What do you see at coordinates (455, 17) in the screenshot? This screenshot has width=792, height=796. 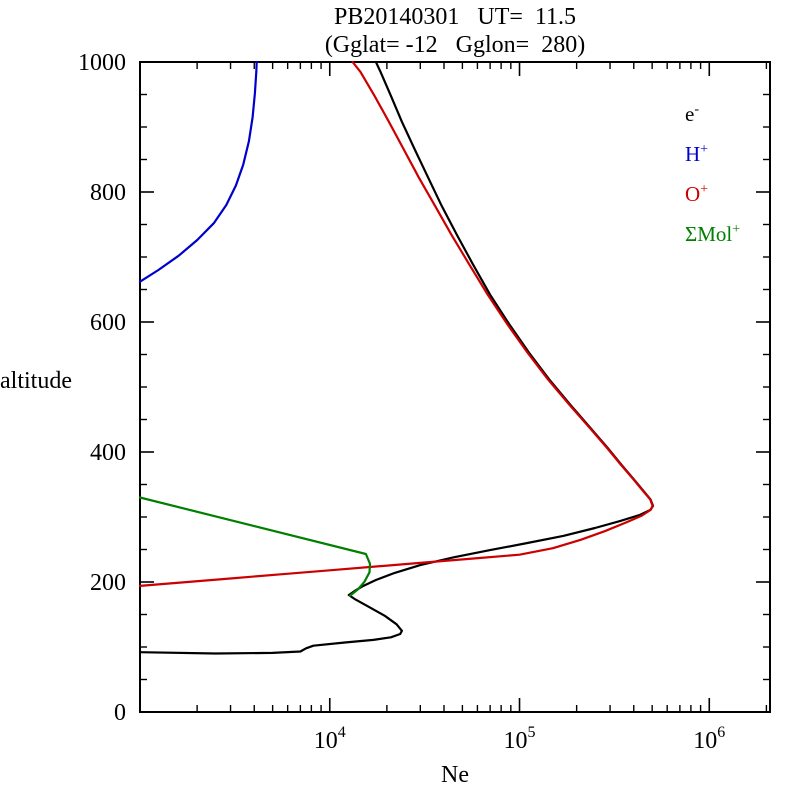 I see `chart-title: PB20140301 UT= 11.5` at bounding box center [455, 17].